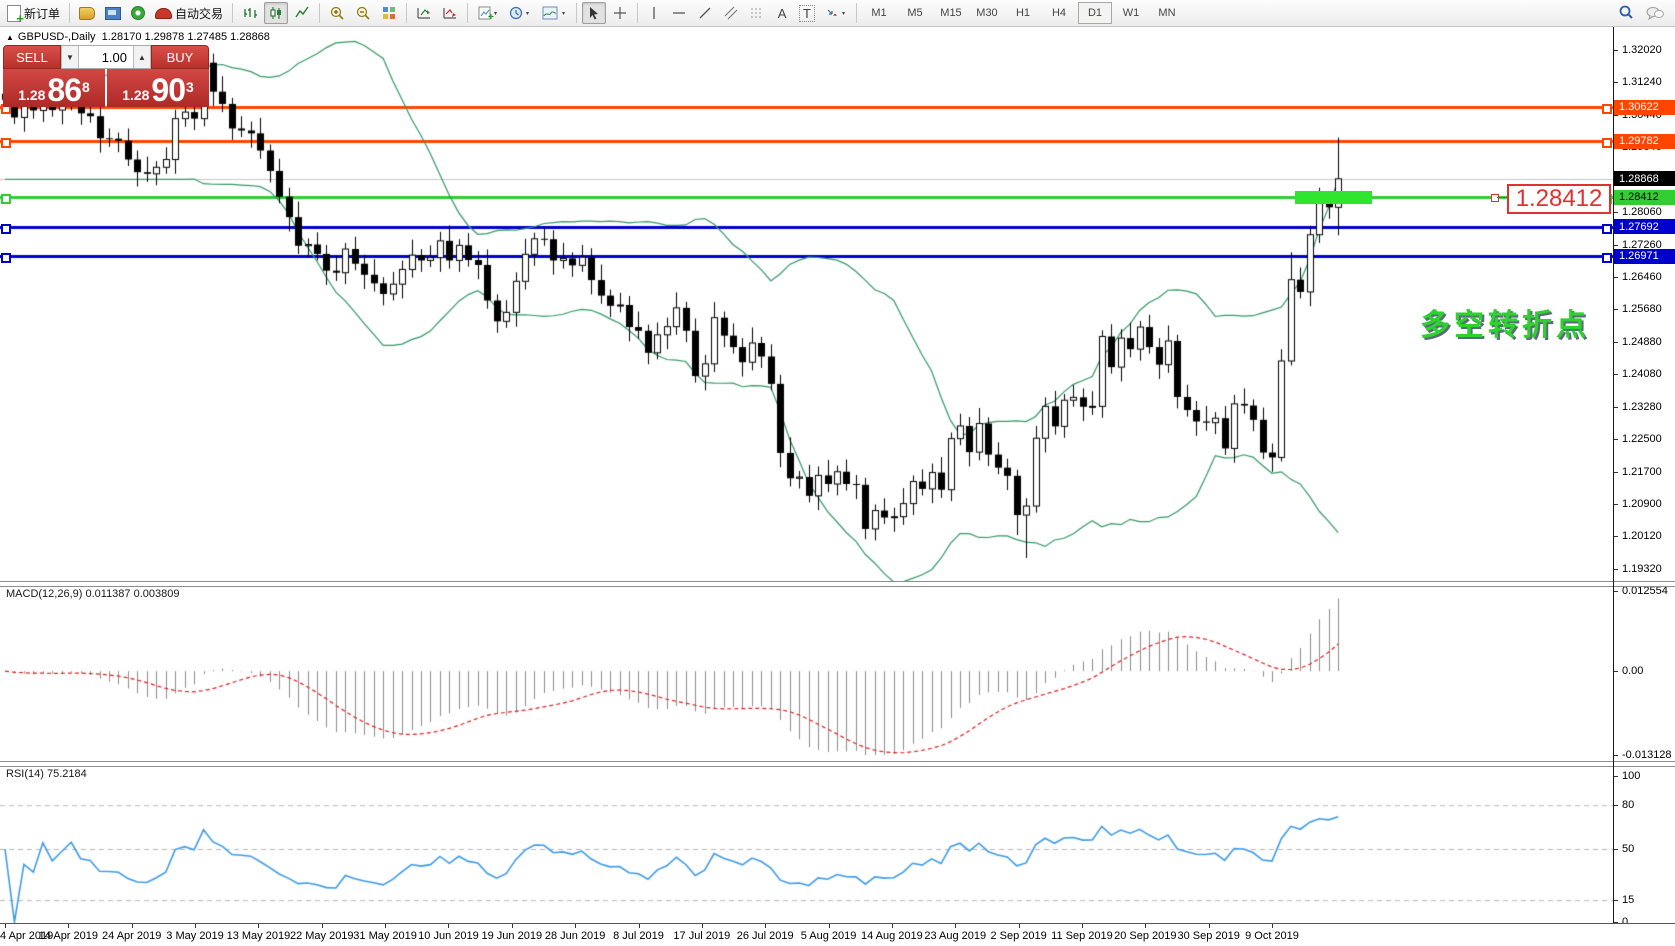 This screenshot has width=1675, height=946. I want to click on crosshair-icon, so click(620, 13).